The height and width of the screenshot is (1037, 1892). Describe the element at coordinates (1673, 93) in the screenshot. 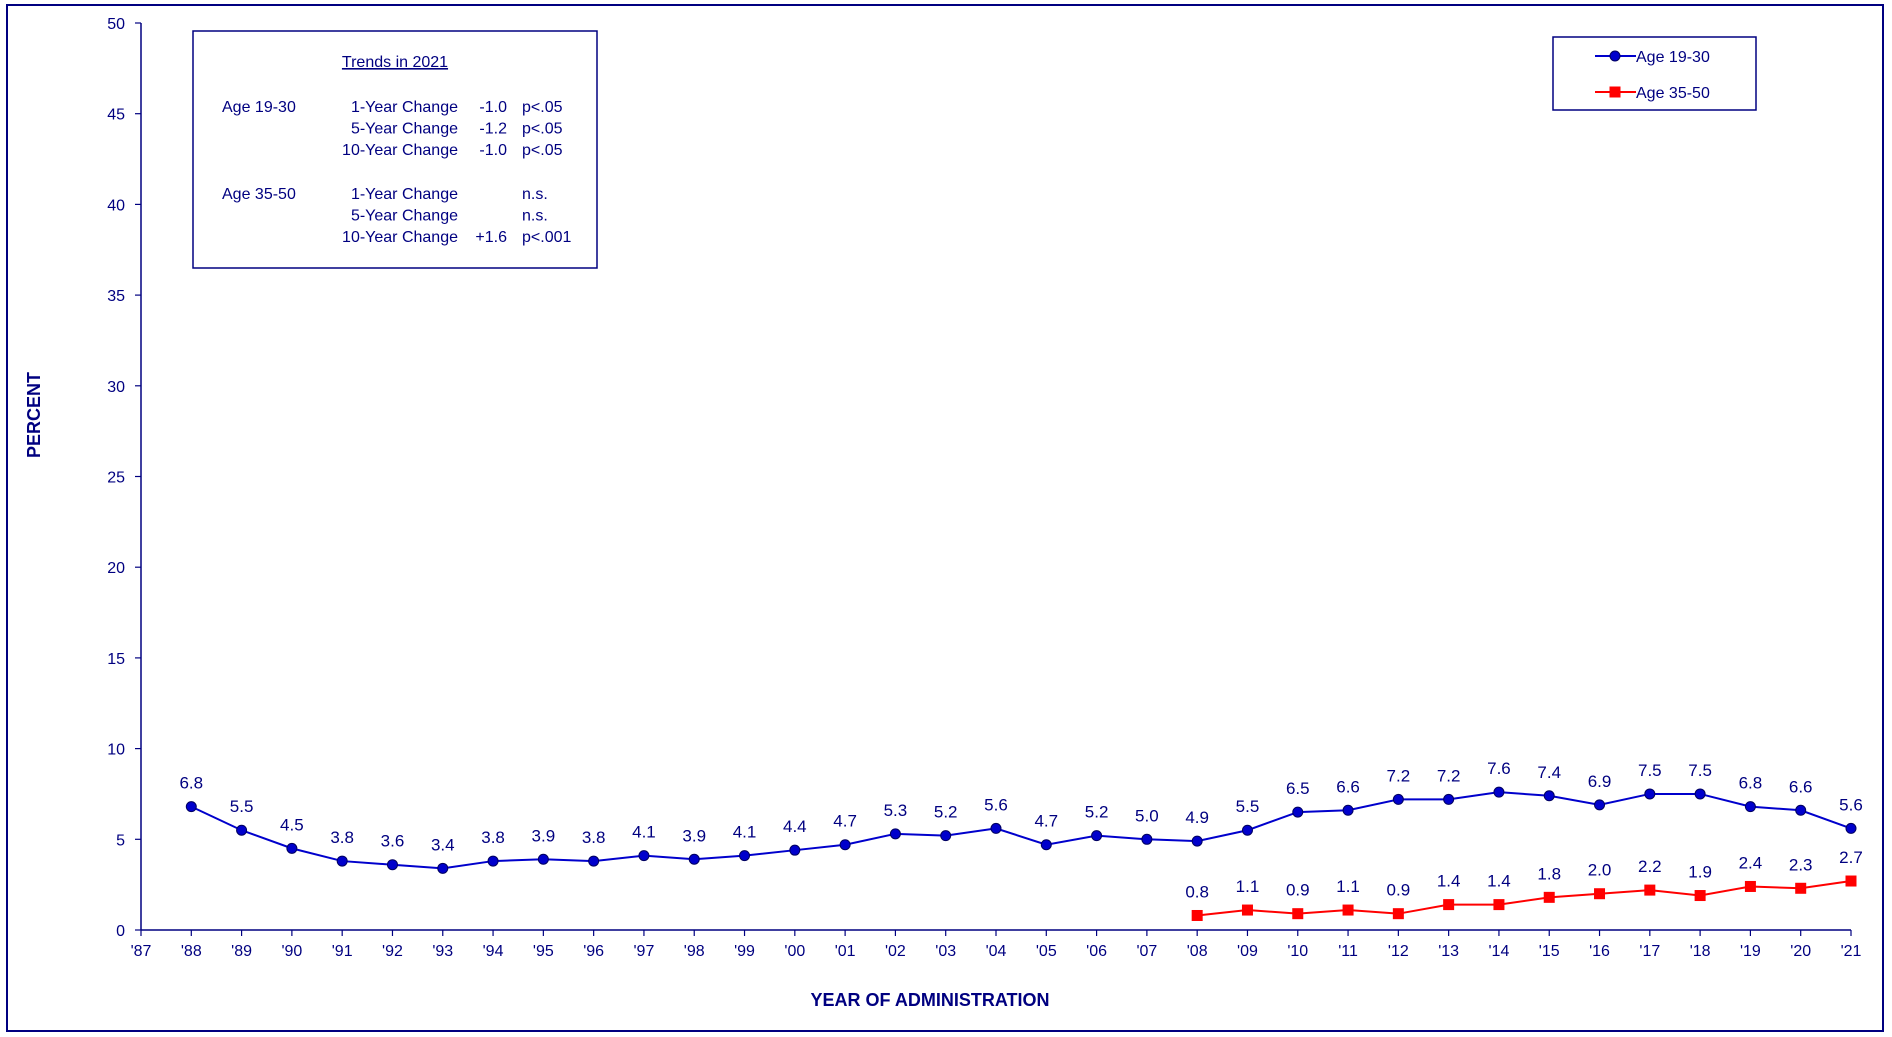

I see `legend-label-2: Age 35-50` at that location.